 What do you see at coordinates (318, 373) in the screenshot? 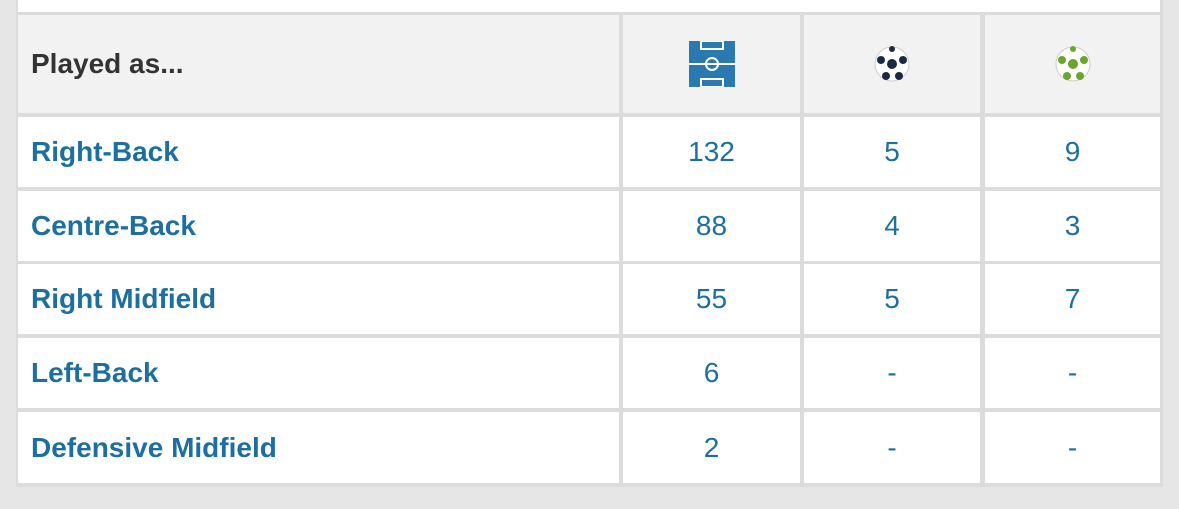
I see `position-cell: Left-Back` at bounding box center [318, 373].